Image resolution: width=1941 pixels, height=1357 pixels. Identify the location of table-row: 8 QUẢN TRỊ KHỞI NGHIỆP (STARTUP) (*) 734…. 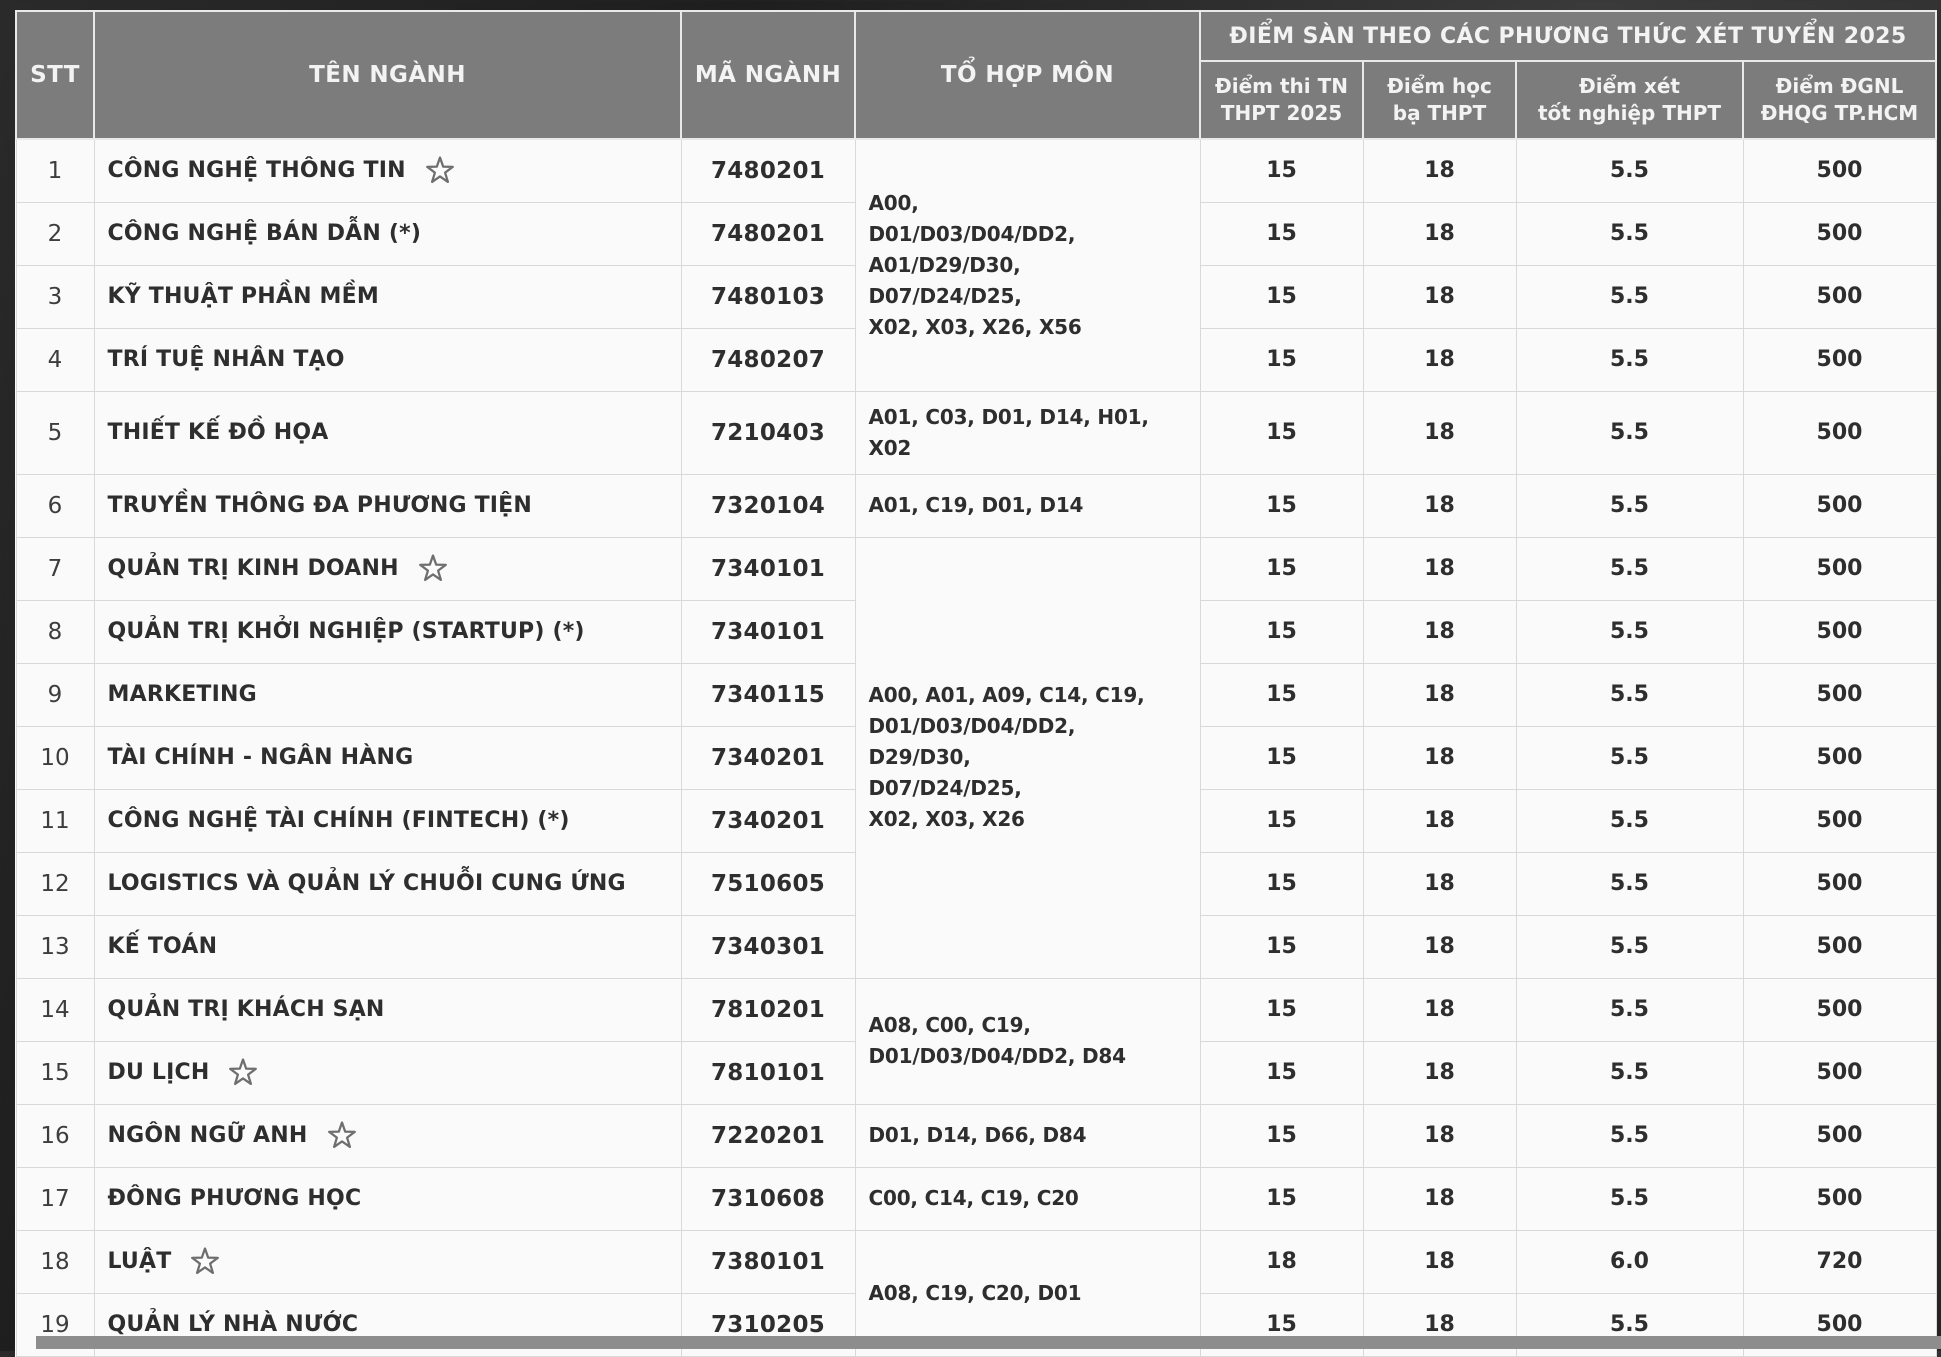
(976, 631).